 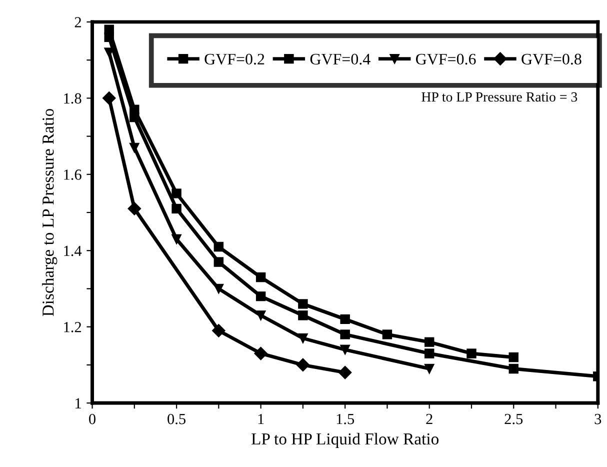 What do you see at coordinates (78, 403) in the screenshot?
I see `y-tick-label: 1` at bounding box center [78, 403].